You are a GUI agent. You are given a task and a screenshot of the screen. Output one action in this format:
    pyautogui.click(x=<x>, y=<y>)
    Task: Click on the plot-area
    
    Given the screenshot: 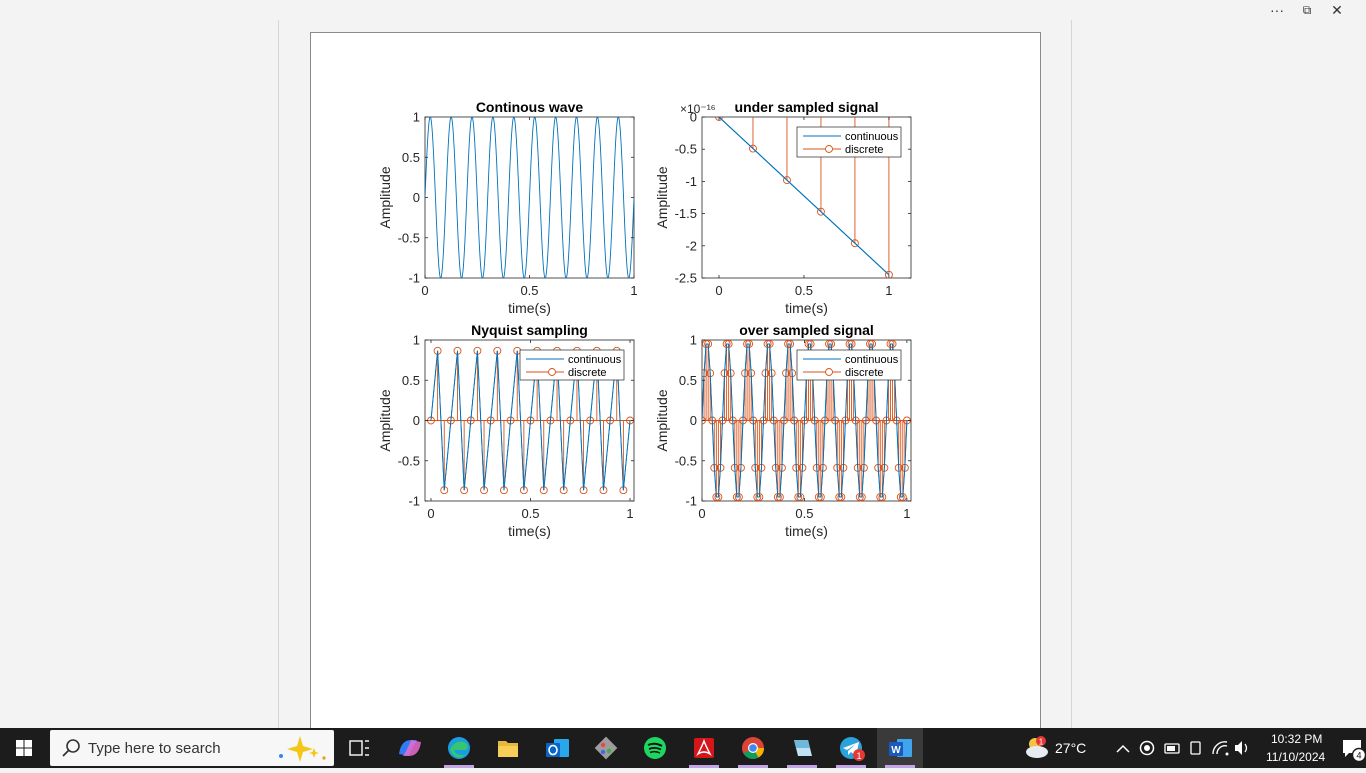 What is the action you would take?
    pyautogui.click(x=529, y=420)
    